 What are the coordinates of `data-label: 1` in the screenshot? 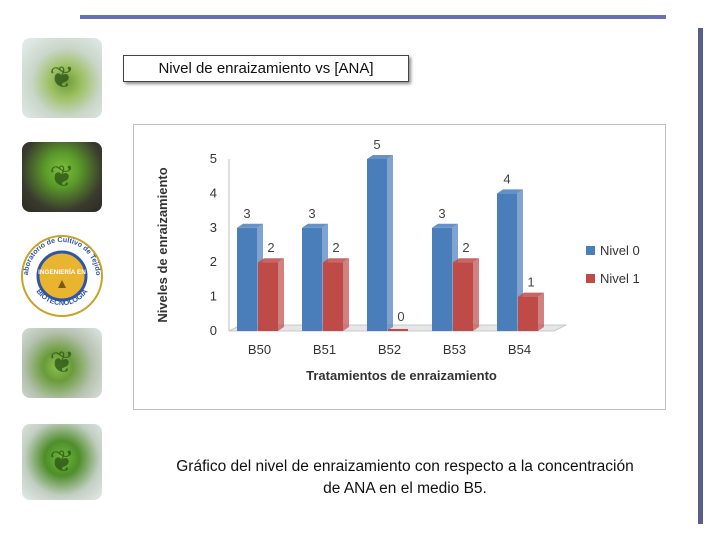 It's located at (530, 282).